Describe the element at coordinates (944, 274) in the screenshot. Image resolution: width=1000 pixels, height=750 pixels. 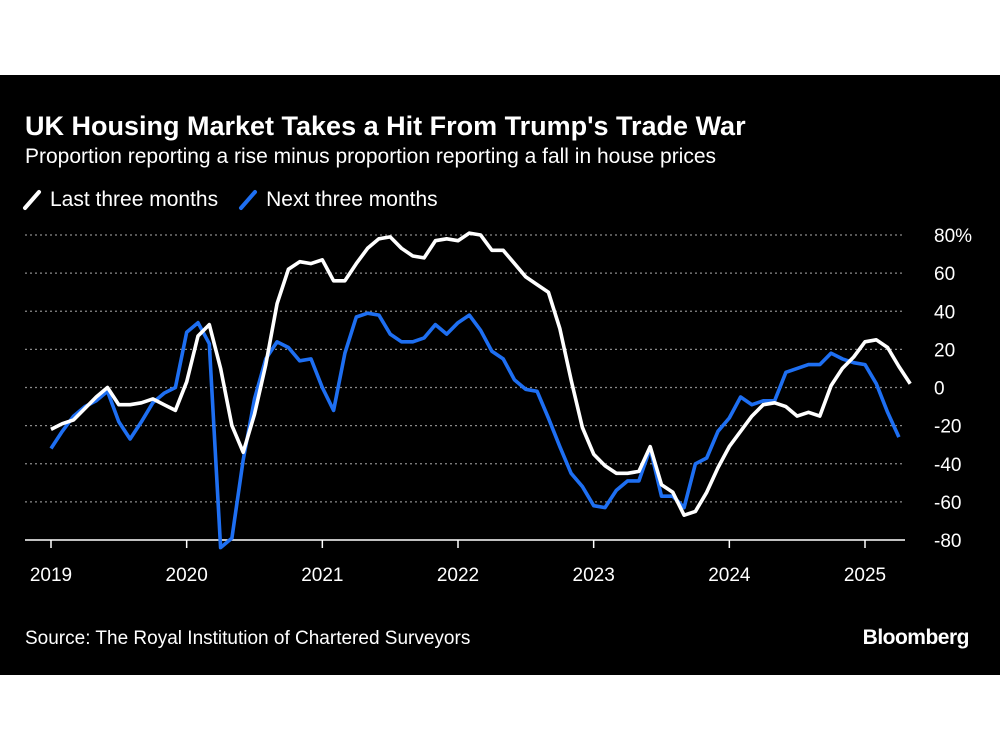
I see `y-tick-label: 60` at that location.